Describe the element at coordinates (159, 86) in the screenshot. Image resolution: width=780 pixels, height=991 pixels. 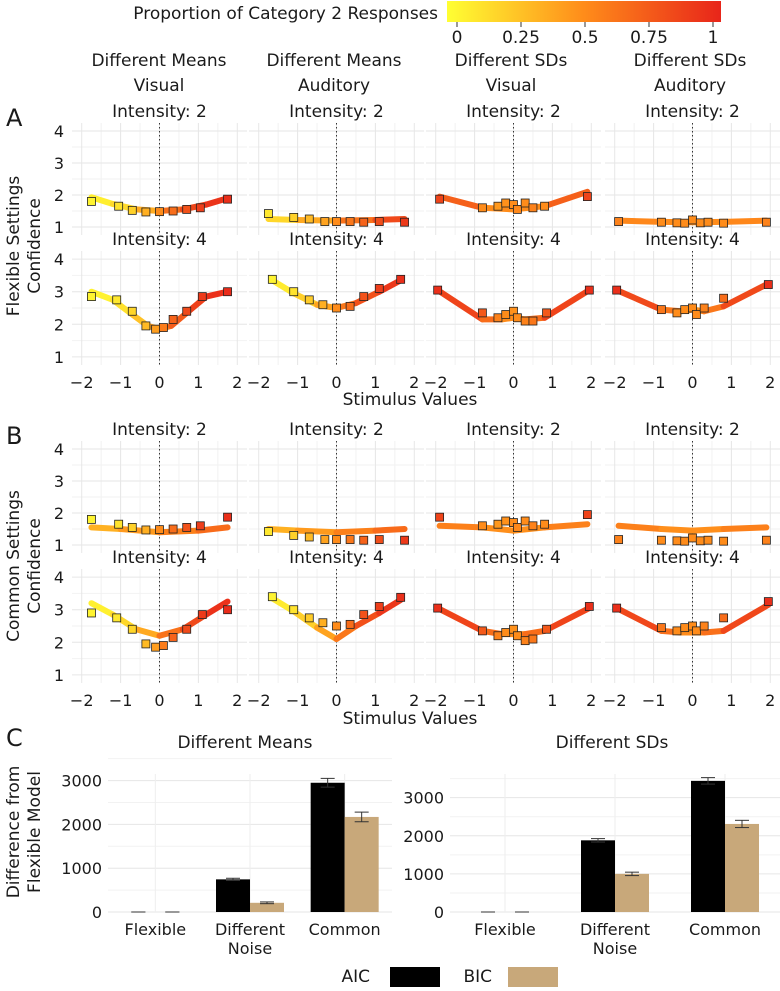
I see `column-title-line2: Visual` at that location.